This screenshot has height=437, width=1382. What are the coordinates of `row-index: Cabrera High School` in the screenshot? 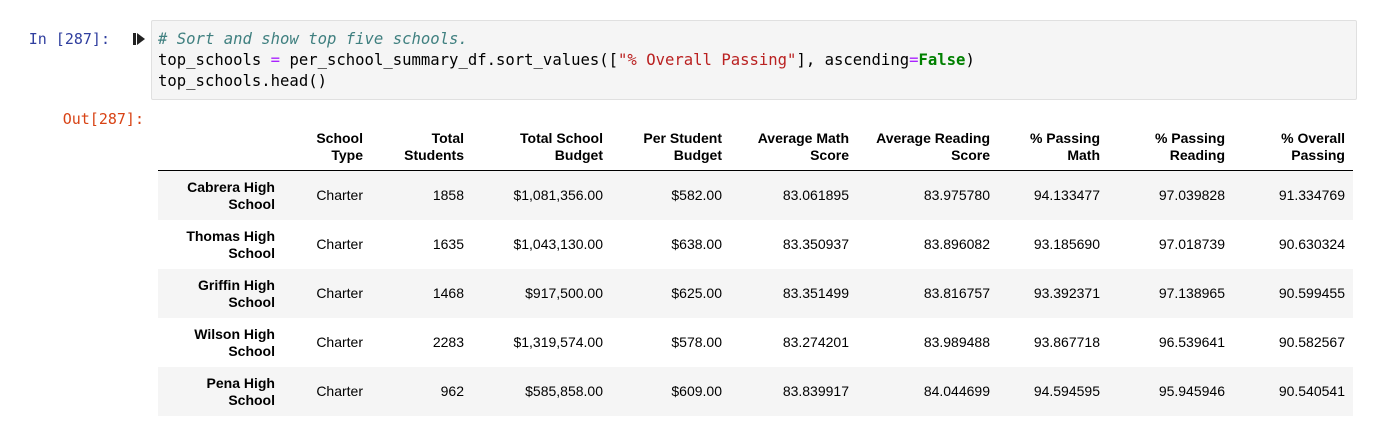 It's located at (231, 195).